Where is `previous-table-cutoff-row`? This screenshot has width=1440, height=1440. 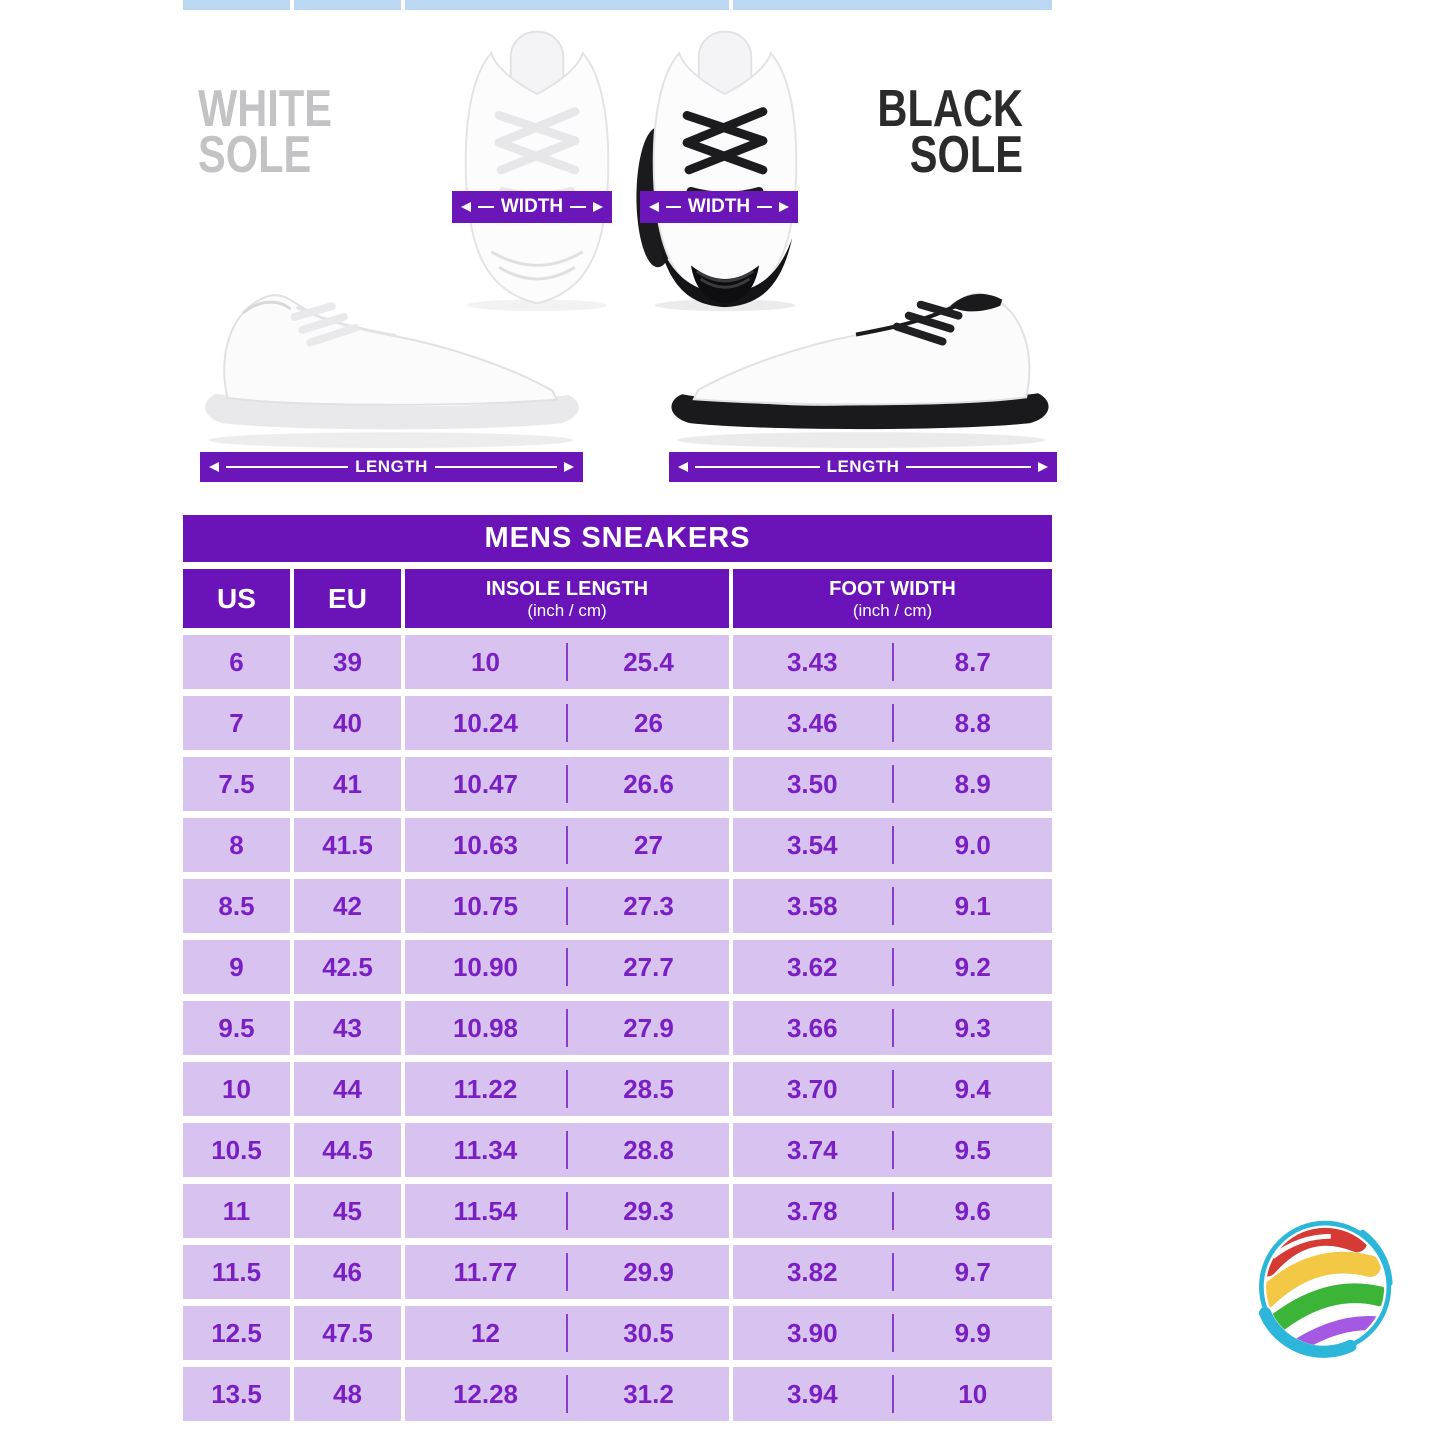
previous-table-cutoff-row is located at coordinates (617, 5).